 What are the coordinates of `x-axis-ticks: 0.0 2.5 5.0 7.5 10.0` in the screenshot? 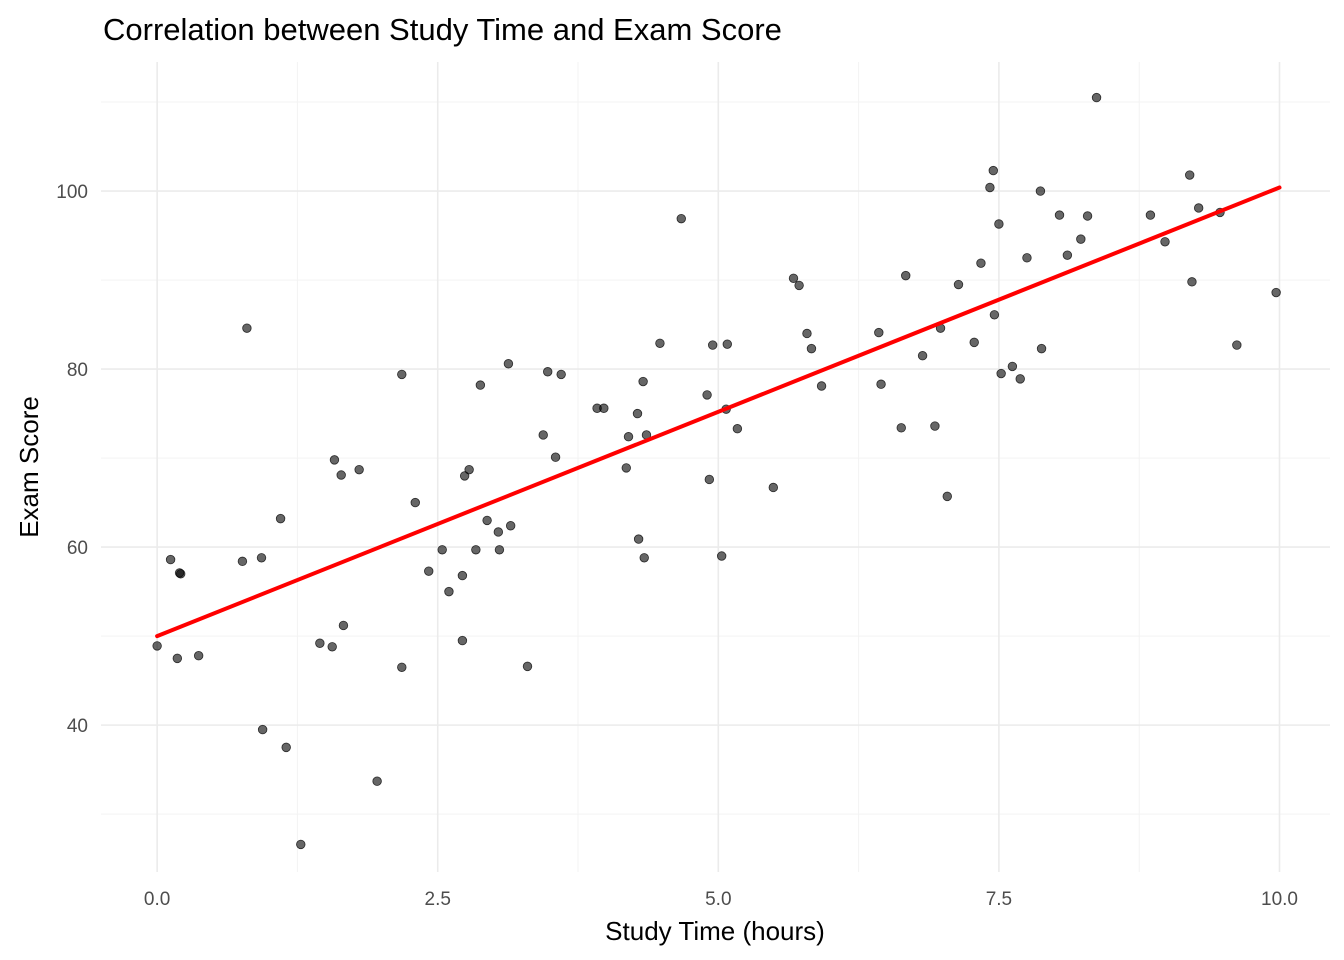 It's located at (721, 899).